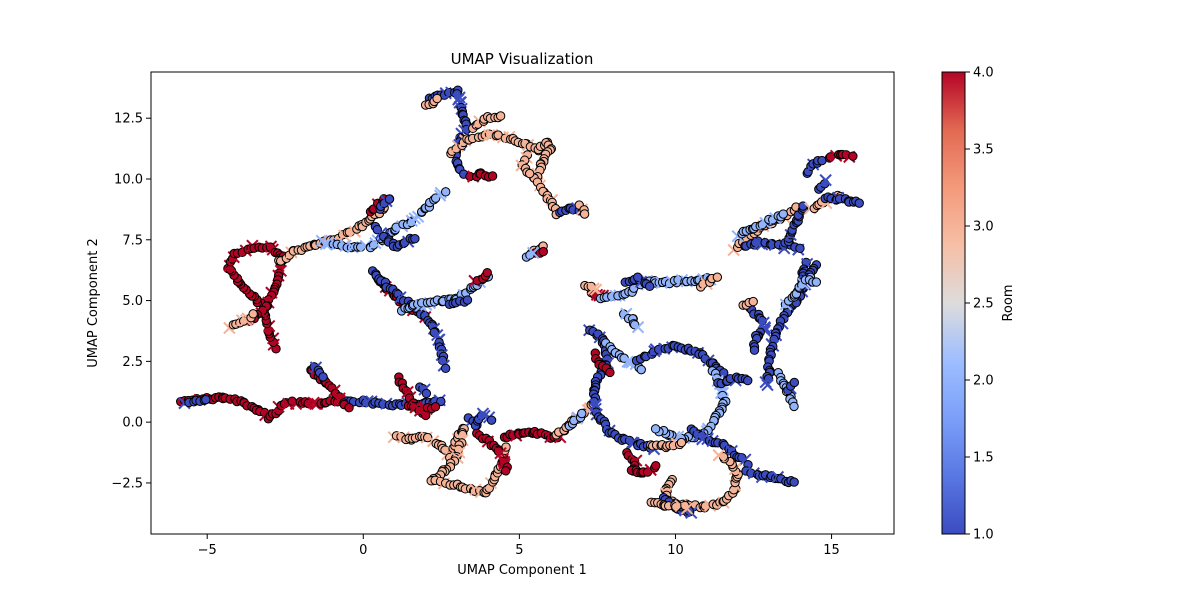 The width and height of the screenshot is (1200, 600). Describe the element at coordinates (983, 150) in the screenshot. I see `colorbar-tick-label: 3.5` at that location.